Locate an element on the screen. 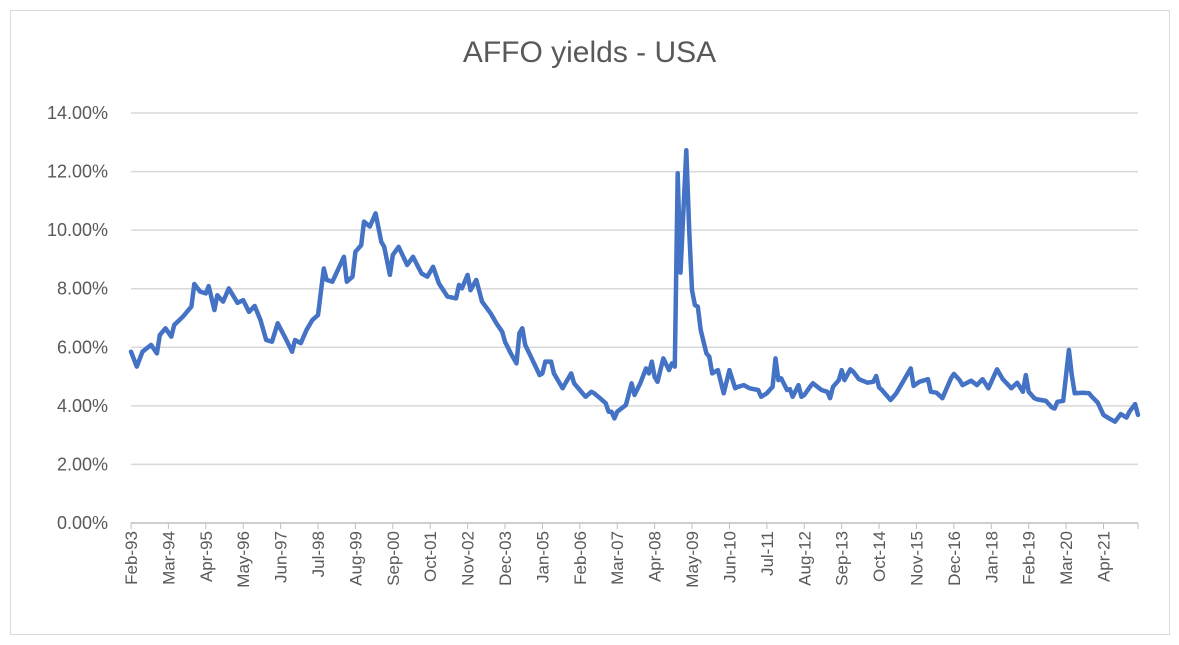 The width and height of the screenshot is (1179, 645). x-tick-label: Mar-20 is located at coordinates (1066, 558).